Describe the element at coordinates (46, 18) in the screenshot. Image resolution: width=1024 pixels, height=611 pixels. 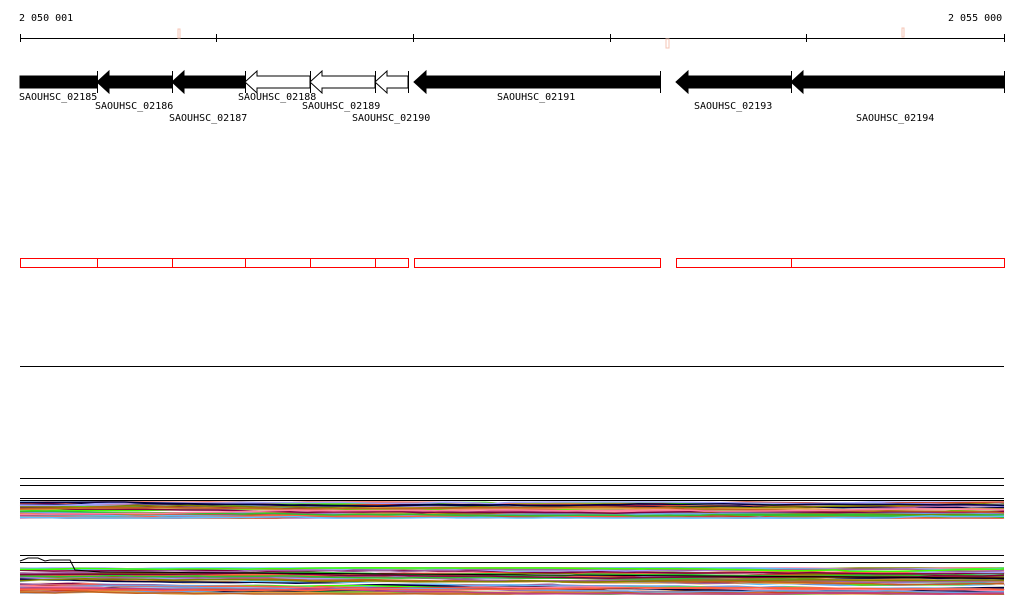
I see `ruler-start-label: 2 050 001` at that location.